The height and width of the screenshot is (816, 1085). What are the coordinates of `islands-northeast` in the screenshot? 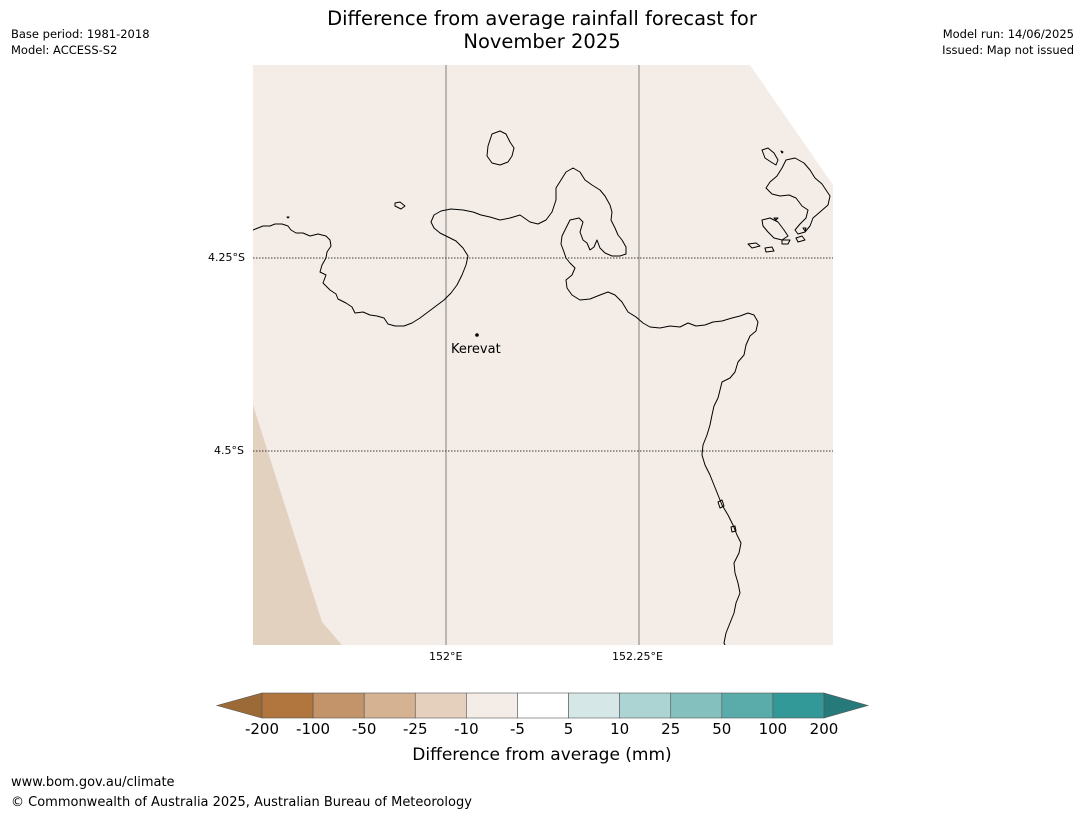 It's located at (789, 200).